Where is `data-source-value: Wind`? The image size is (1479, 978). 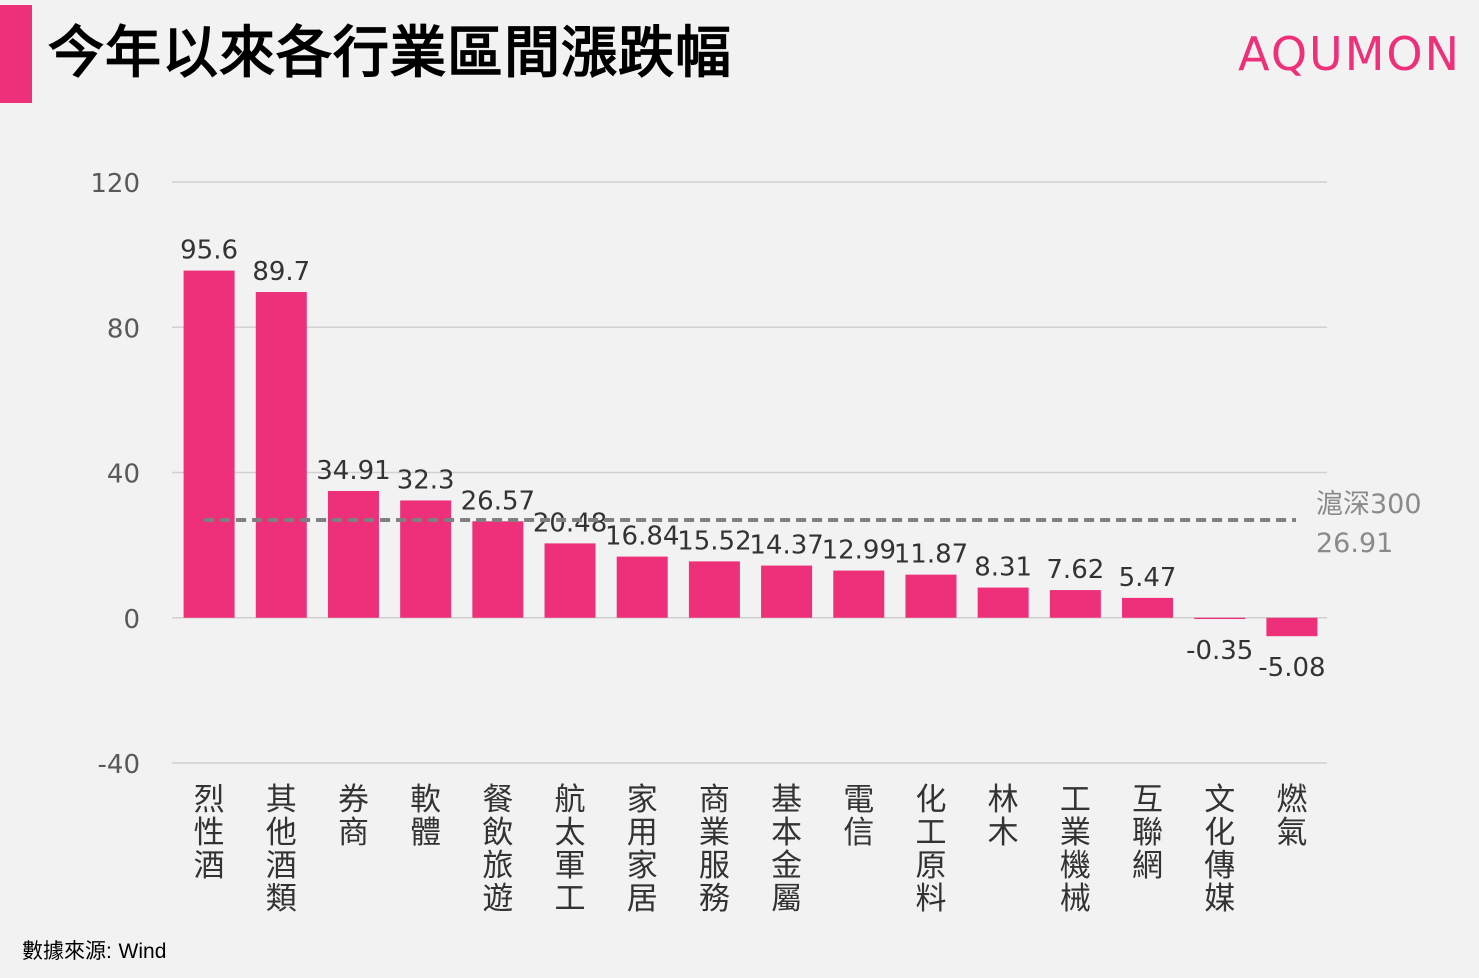
data-source-value: Wind is located at coordinates (142, 951).